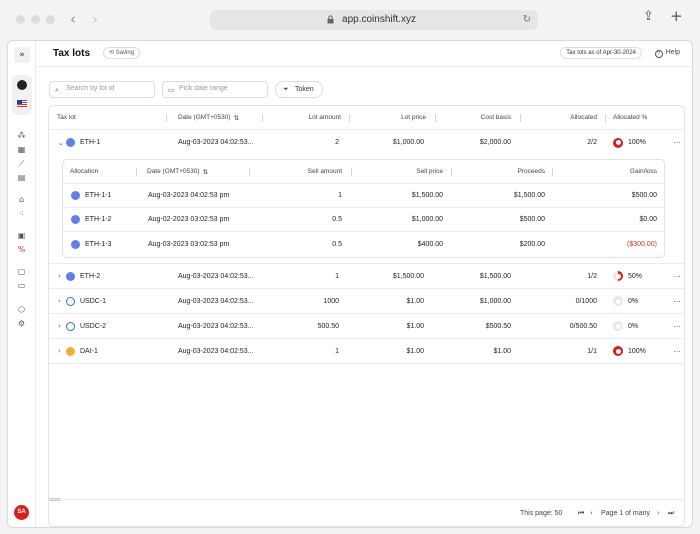  Describe the element at coordinates (35, 19) in the screenshot. I see `window-minimize-dot` at that location.